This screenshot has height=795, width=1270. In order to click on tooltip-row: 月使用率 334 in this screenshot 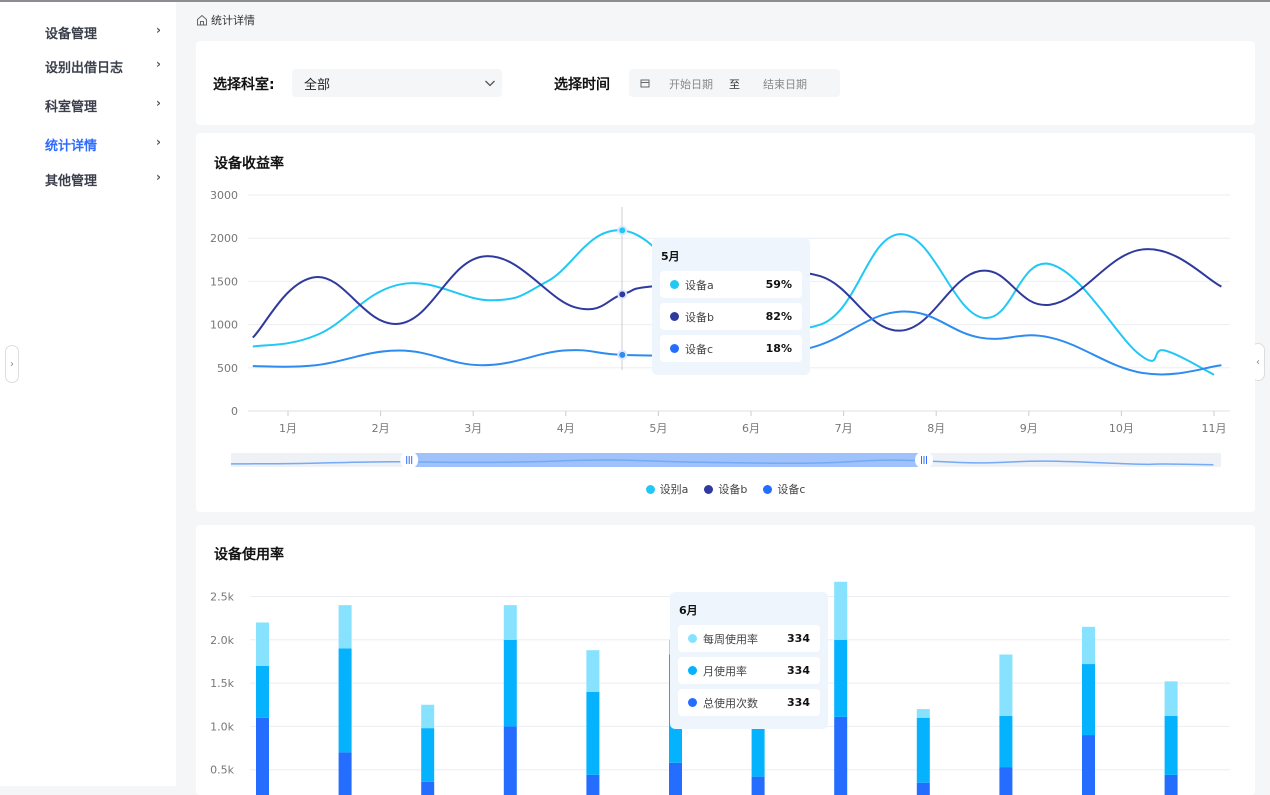, I will do `click(749, 670)`.